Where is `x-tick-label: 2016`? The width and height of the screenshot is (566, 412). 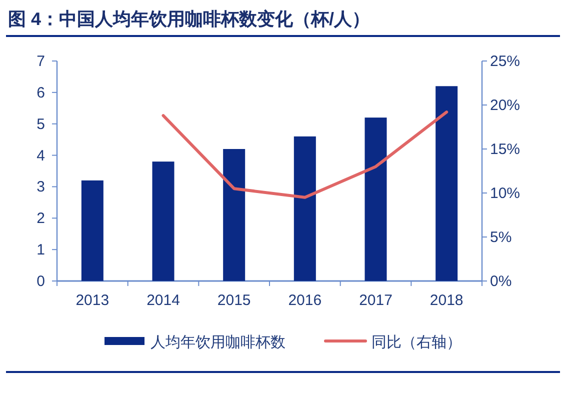
x-tick-label: 2016 is located at coordinates (305, 300).